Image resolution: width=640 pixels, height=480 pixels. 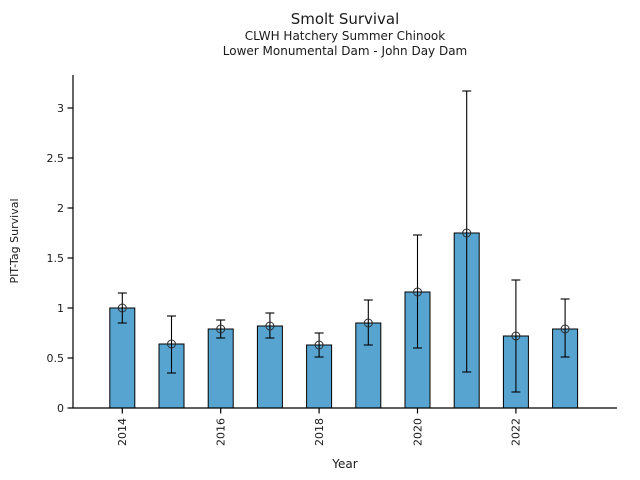 What do you see at coordinates (319, 432) in the screenshot?
I see `x-tick-label-2018: 2018` at bounding box center [319, 432].